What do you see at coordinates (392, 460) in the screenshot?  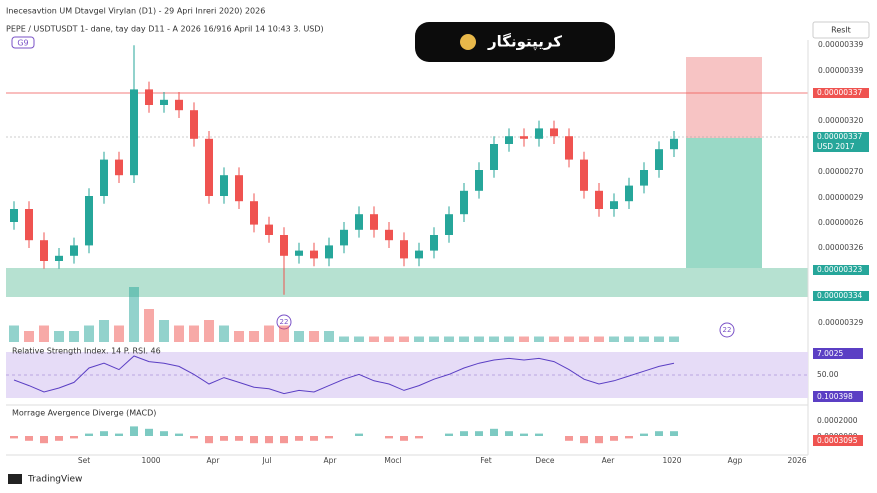 I see `time-label: Mocl` at bounding box center [392, 460].